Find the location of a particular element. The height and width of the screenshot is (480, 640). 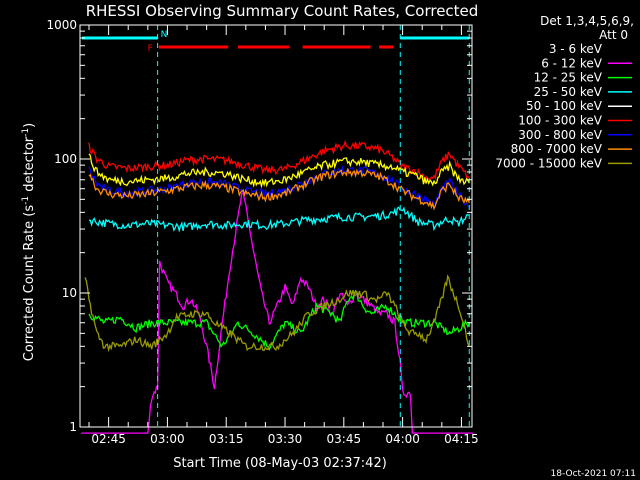

night-marker-label: N is located at coordinates (164, 35).